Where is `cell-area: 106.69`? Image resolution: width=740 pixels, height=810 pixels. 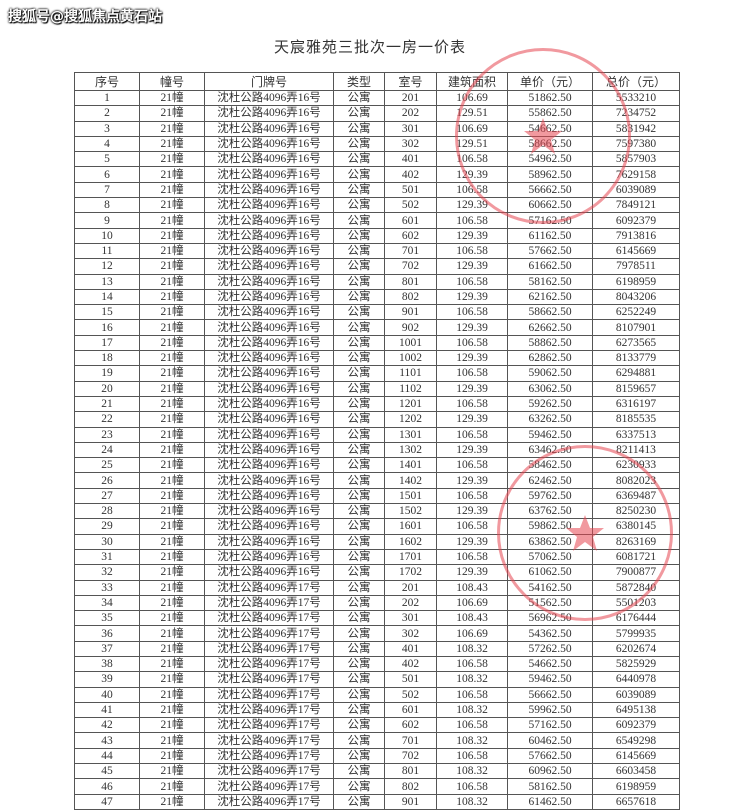
cell-area: 106.69 is located at coordinates (472, 128).